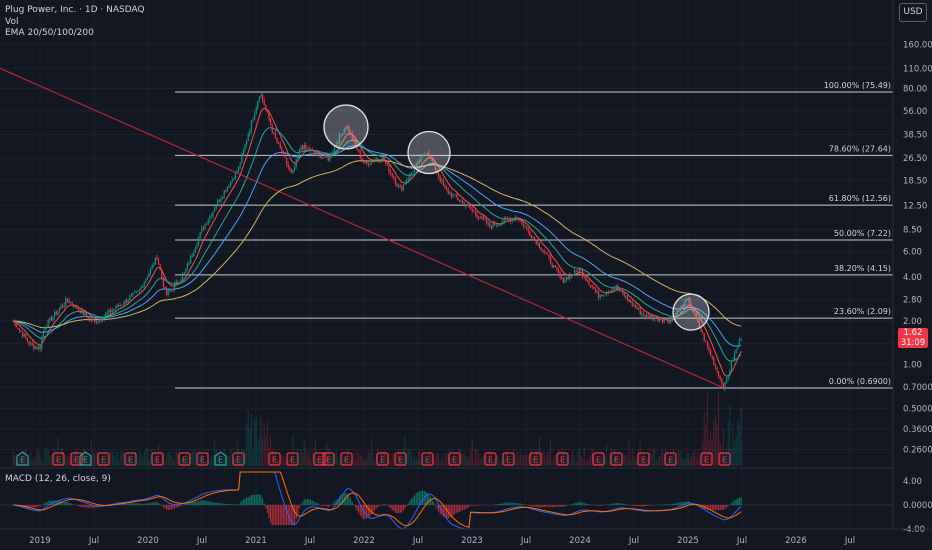 The width and height of the screenshot is (932, 550). I want to click on price-tick-label: 4.00, so click(912, 278).